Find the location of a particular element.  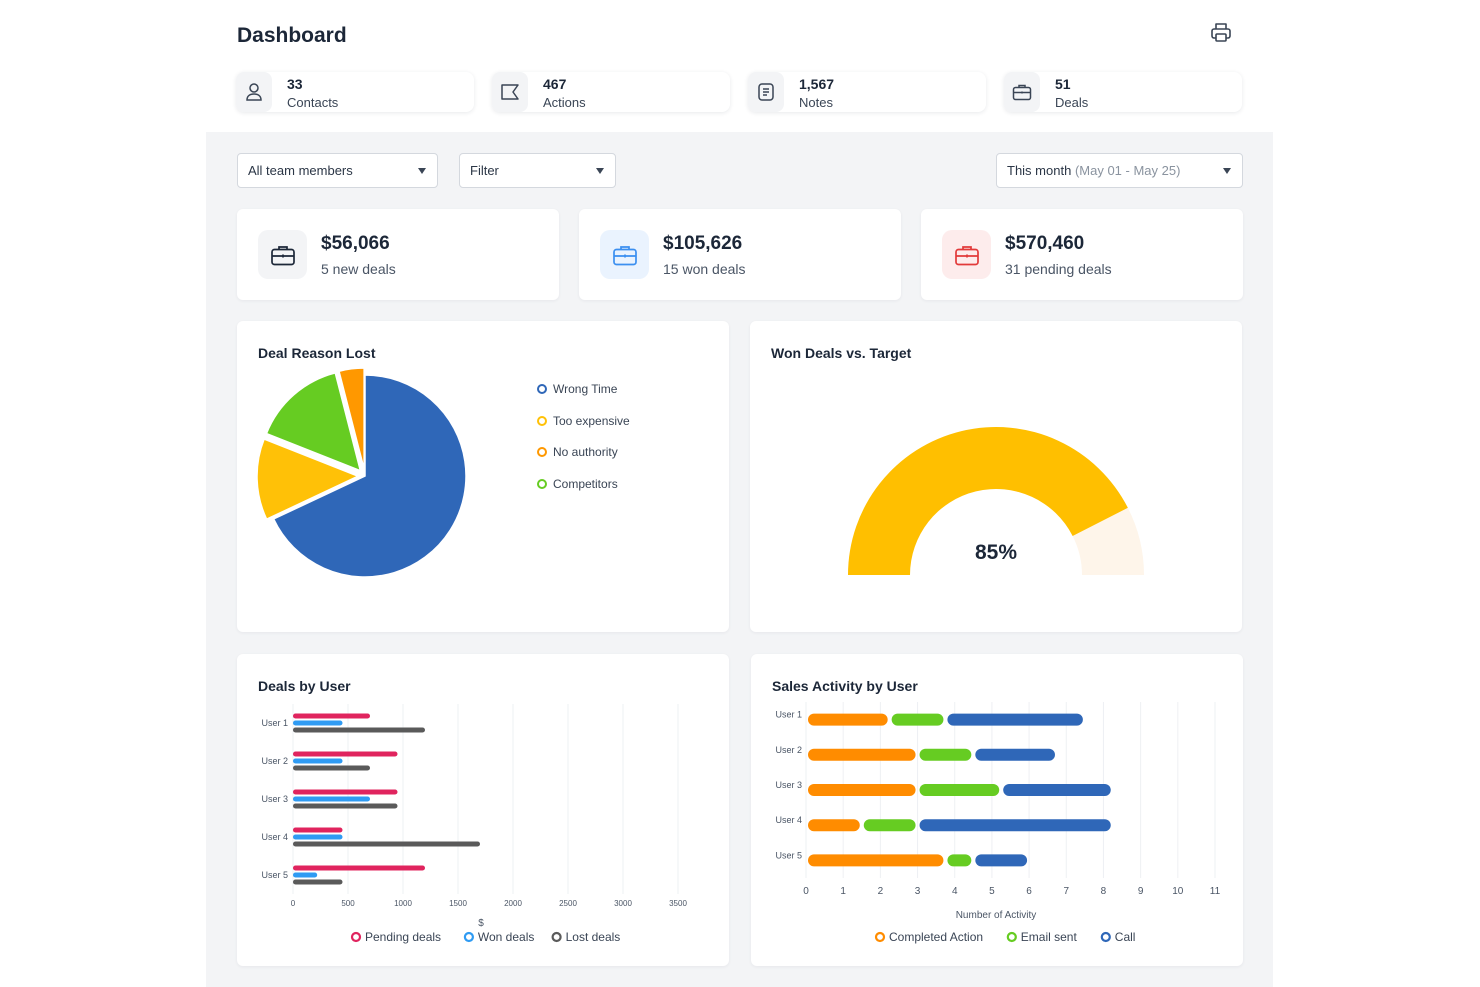

pie-slice-wrong-time is located at coordinates (369, 476).